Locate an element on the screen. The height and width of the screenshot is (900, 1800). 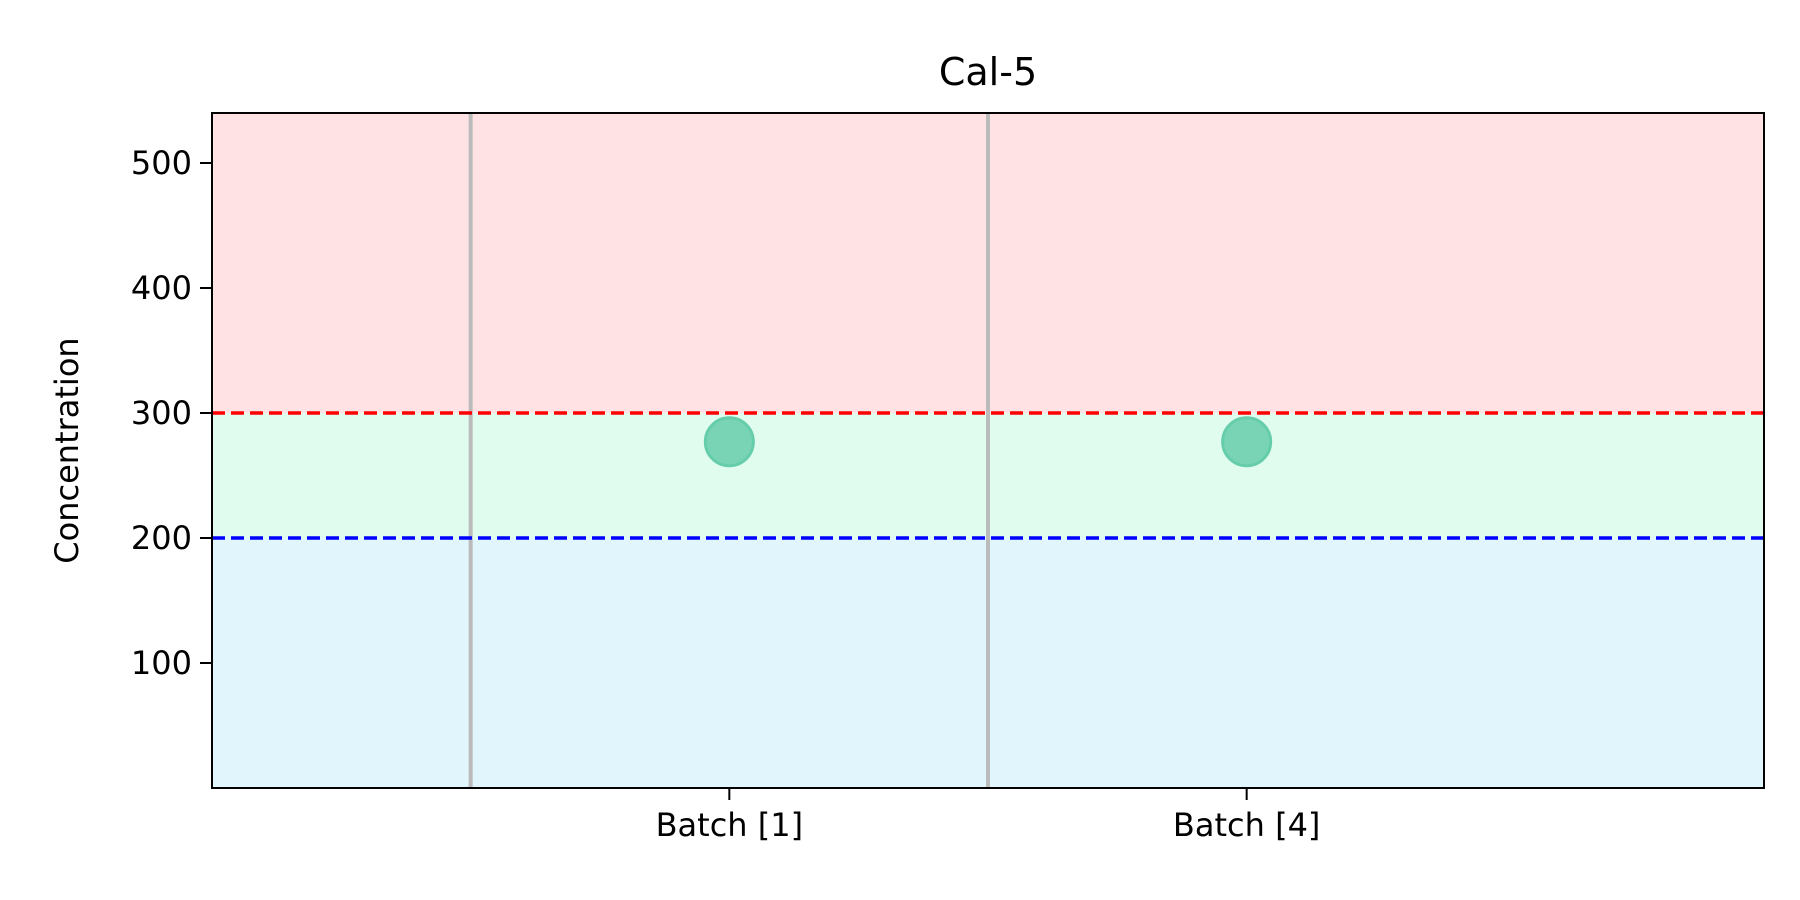
y-axis-label: Concentration is located at coordinates (67, 450).